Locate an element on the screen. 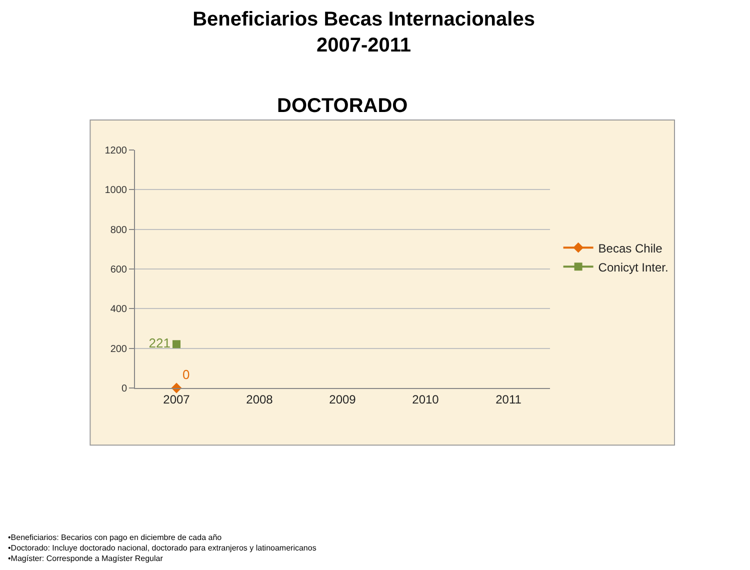 This screenshot has width=750, height=570. x-tick-label: 2007 is located at coordinates (176, 399).